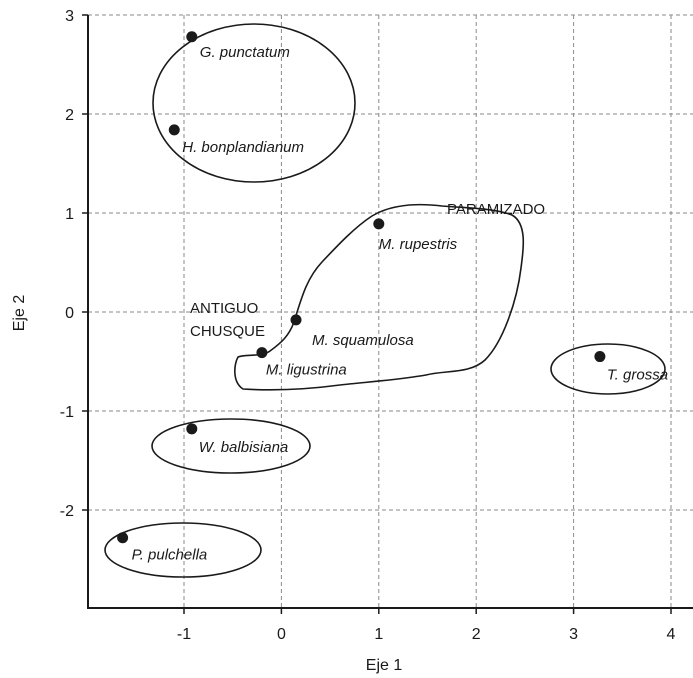  I want to click on y-tick-label-2: 2, so click(69, 115).